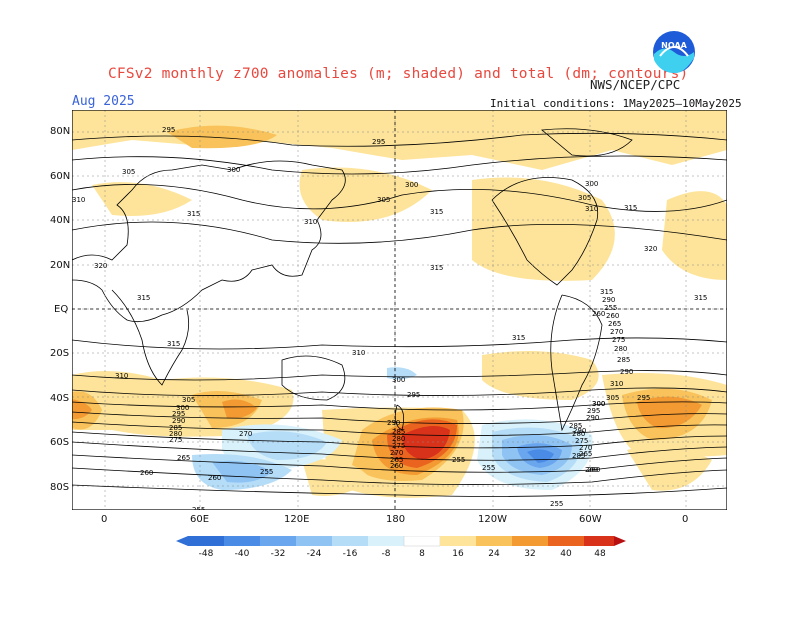  What do you see at coordinates (314, 553) in the screenshot?
I see `colorbar-tick: -24` at bounding box center [314, 553].